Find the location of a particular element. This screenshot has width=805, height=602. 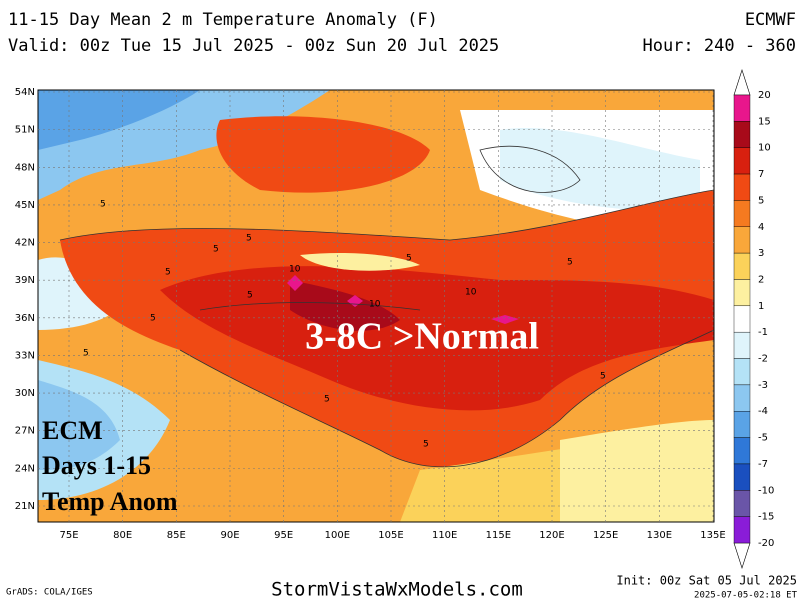

lat-label: 36N is located at coordinates (25, 318).